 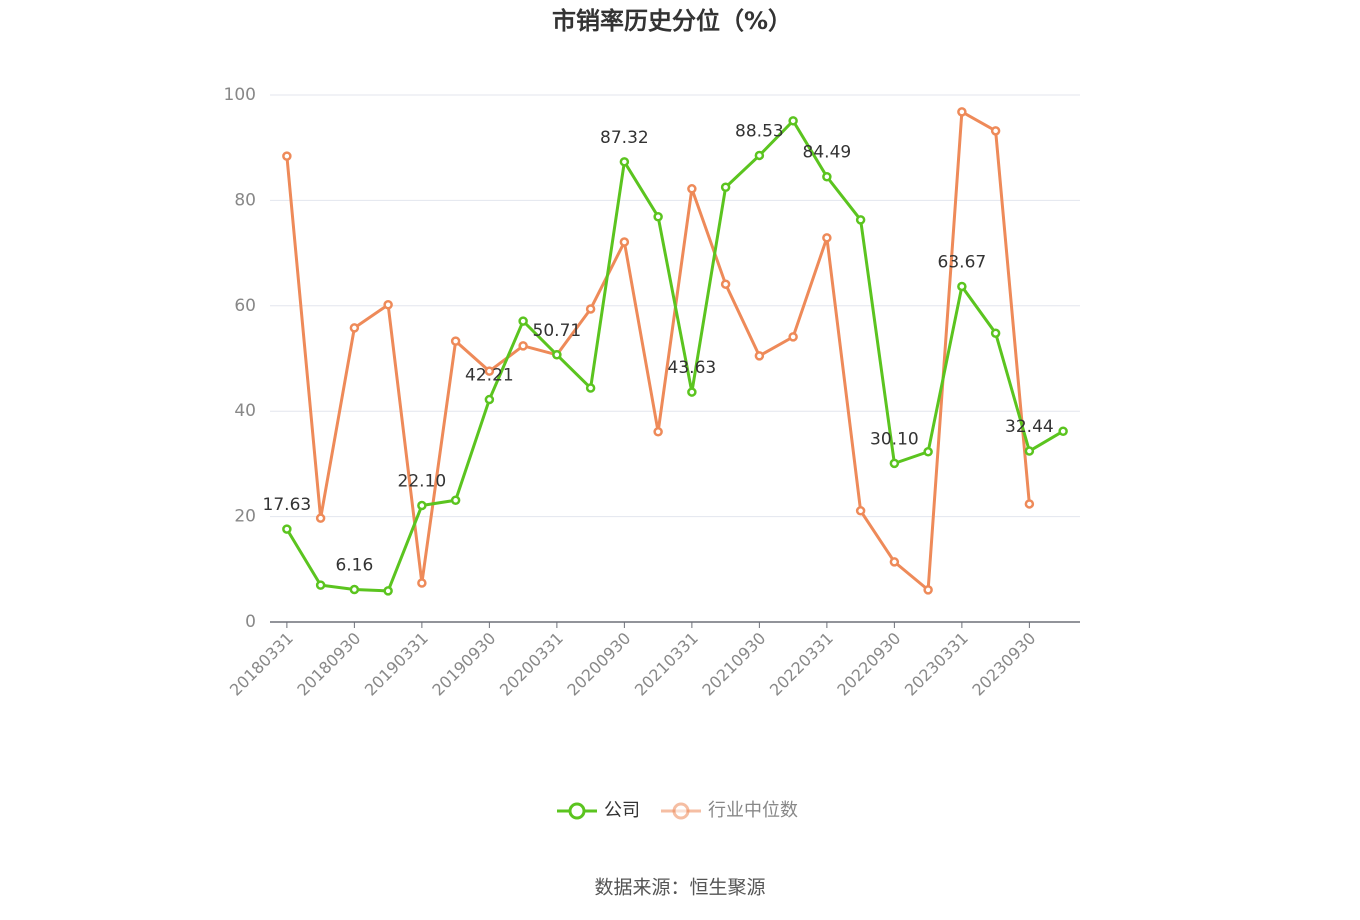 I want to click on data-label: 63.67, so click(x=962, y=262).